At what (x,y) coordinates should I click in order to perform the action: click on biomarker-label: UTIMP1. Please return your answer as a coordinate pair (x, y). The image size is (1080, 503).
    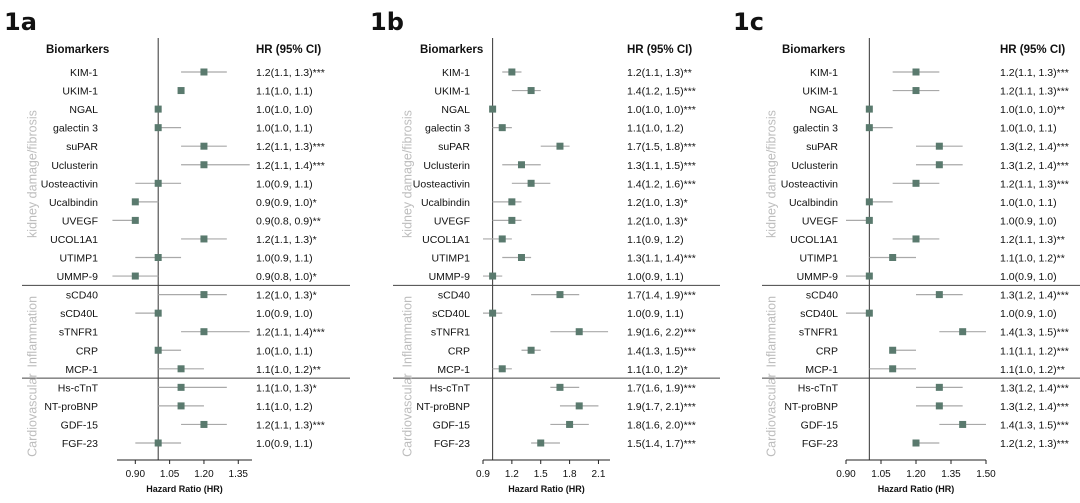
    Looking at the image, I should click on (450, 259).